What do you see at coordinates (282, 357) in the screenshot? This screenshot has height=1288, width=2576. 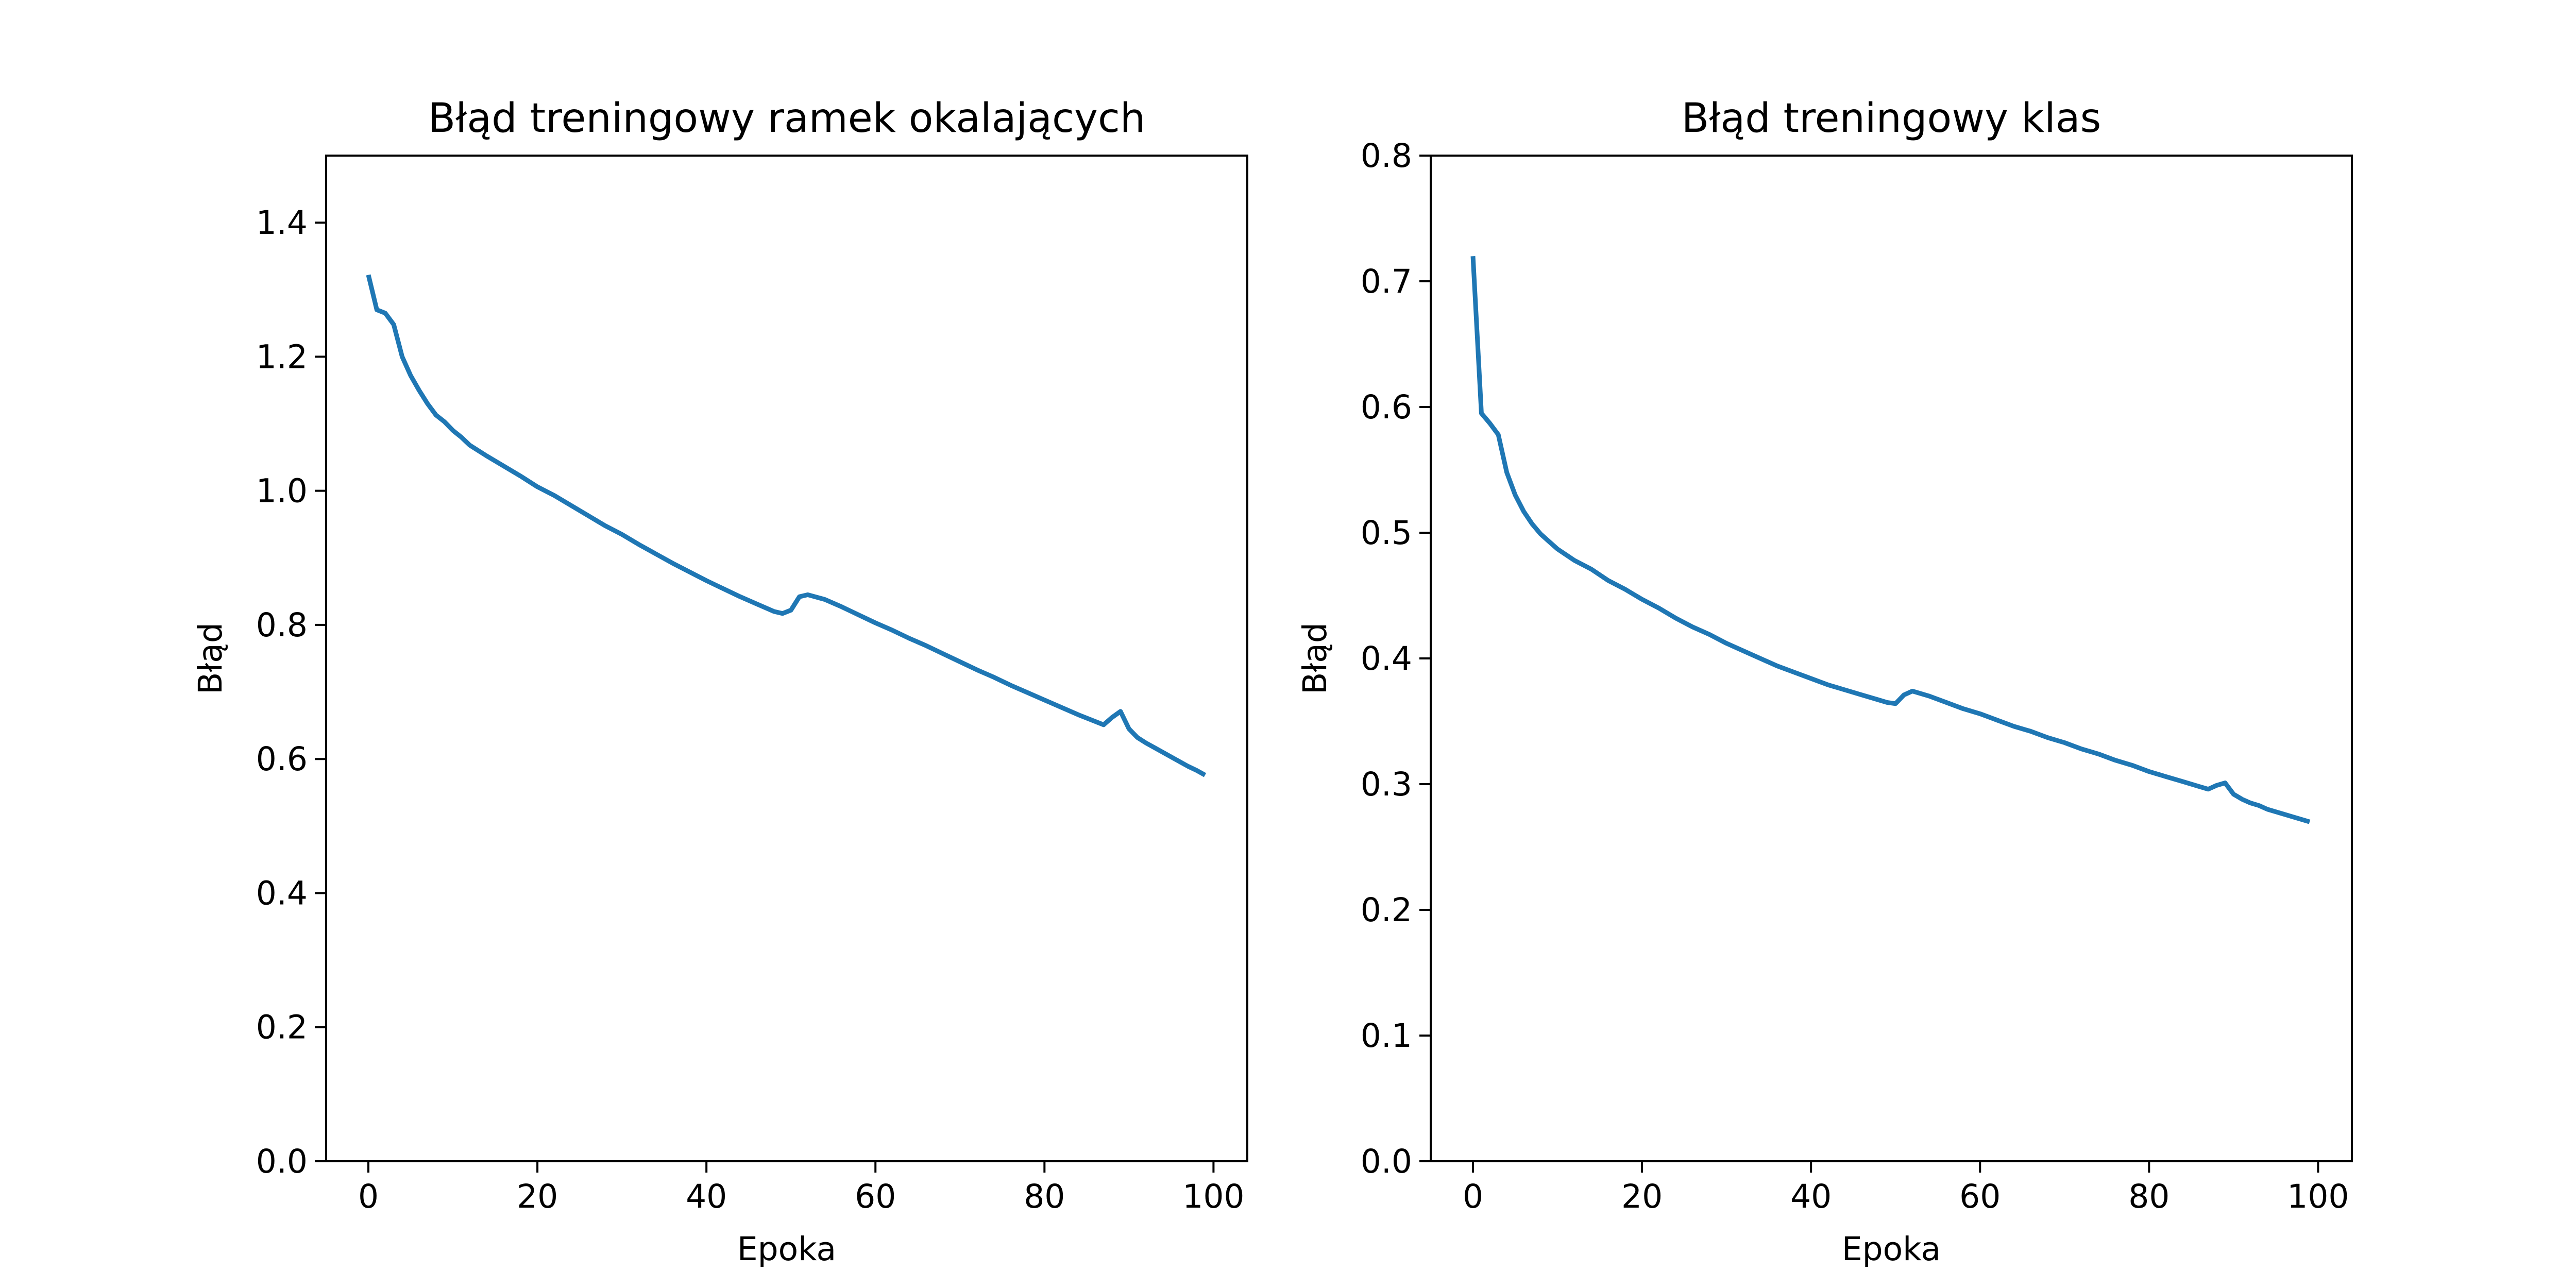 I see `y-tick-label: 1.2` at bounding box center [282, 357].